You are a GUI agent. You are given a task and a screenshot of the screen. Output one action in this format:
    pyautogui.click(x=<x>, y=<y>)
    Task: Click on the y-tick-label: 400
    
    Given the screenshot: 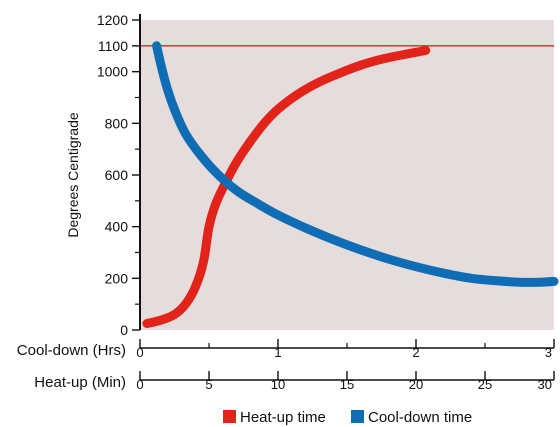 What is the action you would take?
    pyautogui.click(x=117, y=227)
    